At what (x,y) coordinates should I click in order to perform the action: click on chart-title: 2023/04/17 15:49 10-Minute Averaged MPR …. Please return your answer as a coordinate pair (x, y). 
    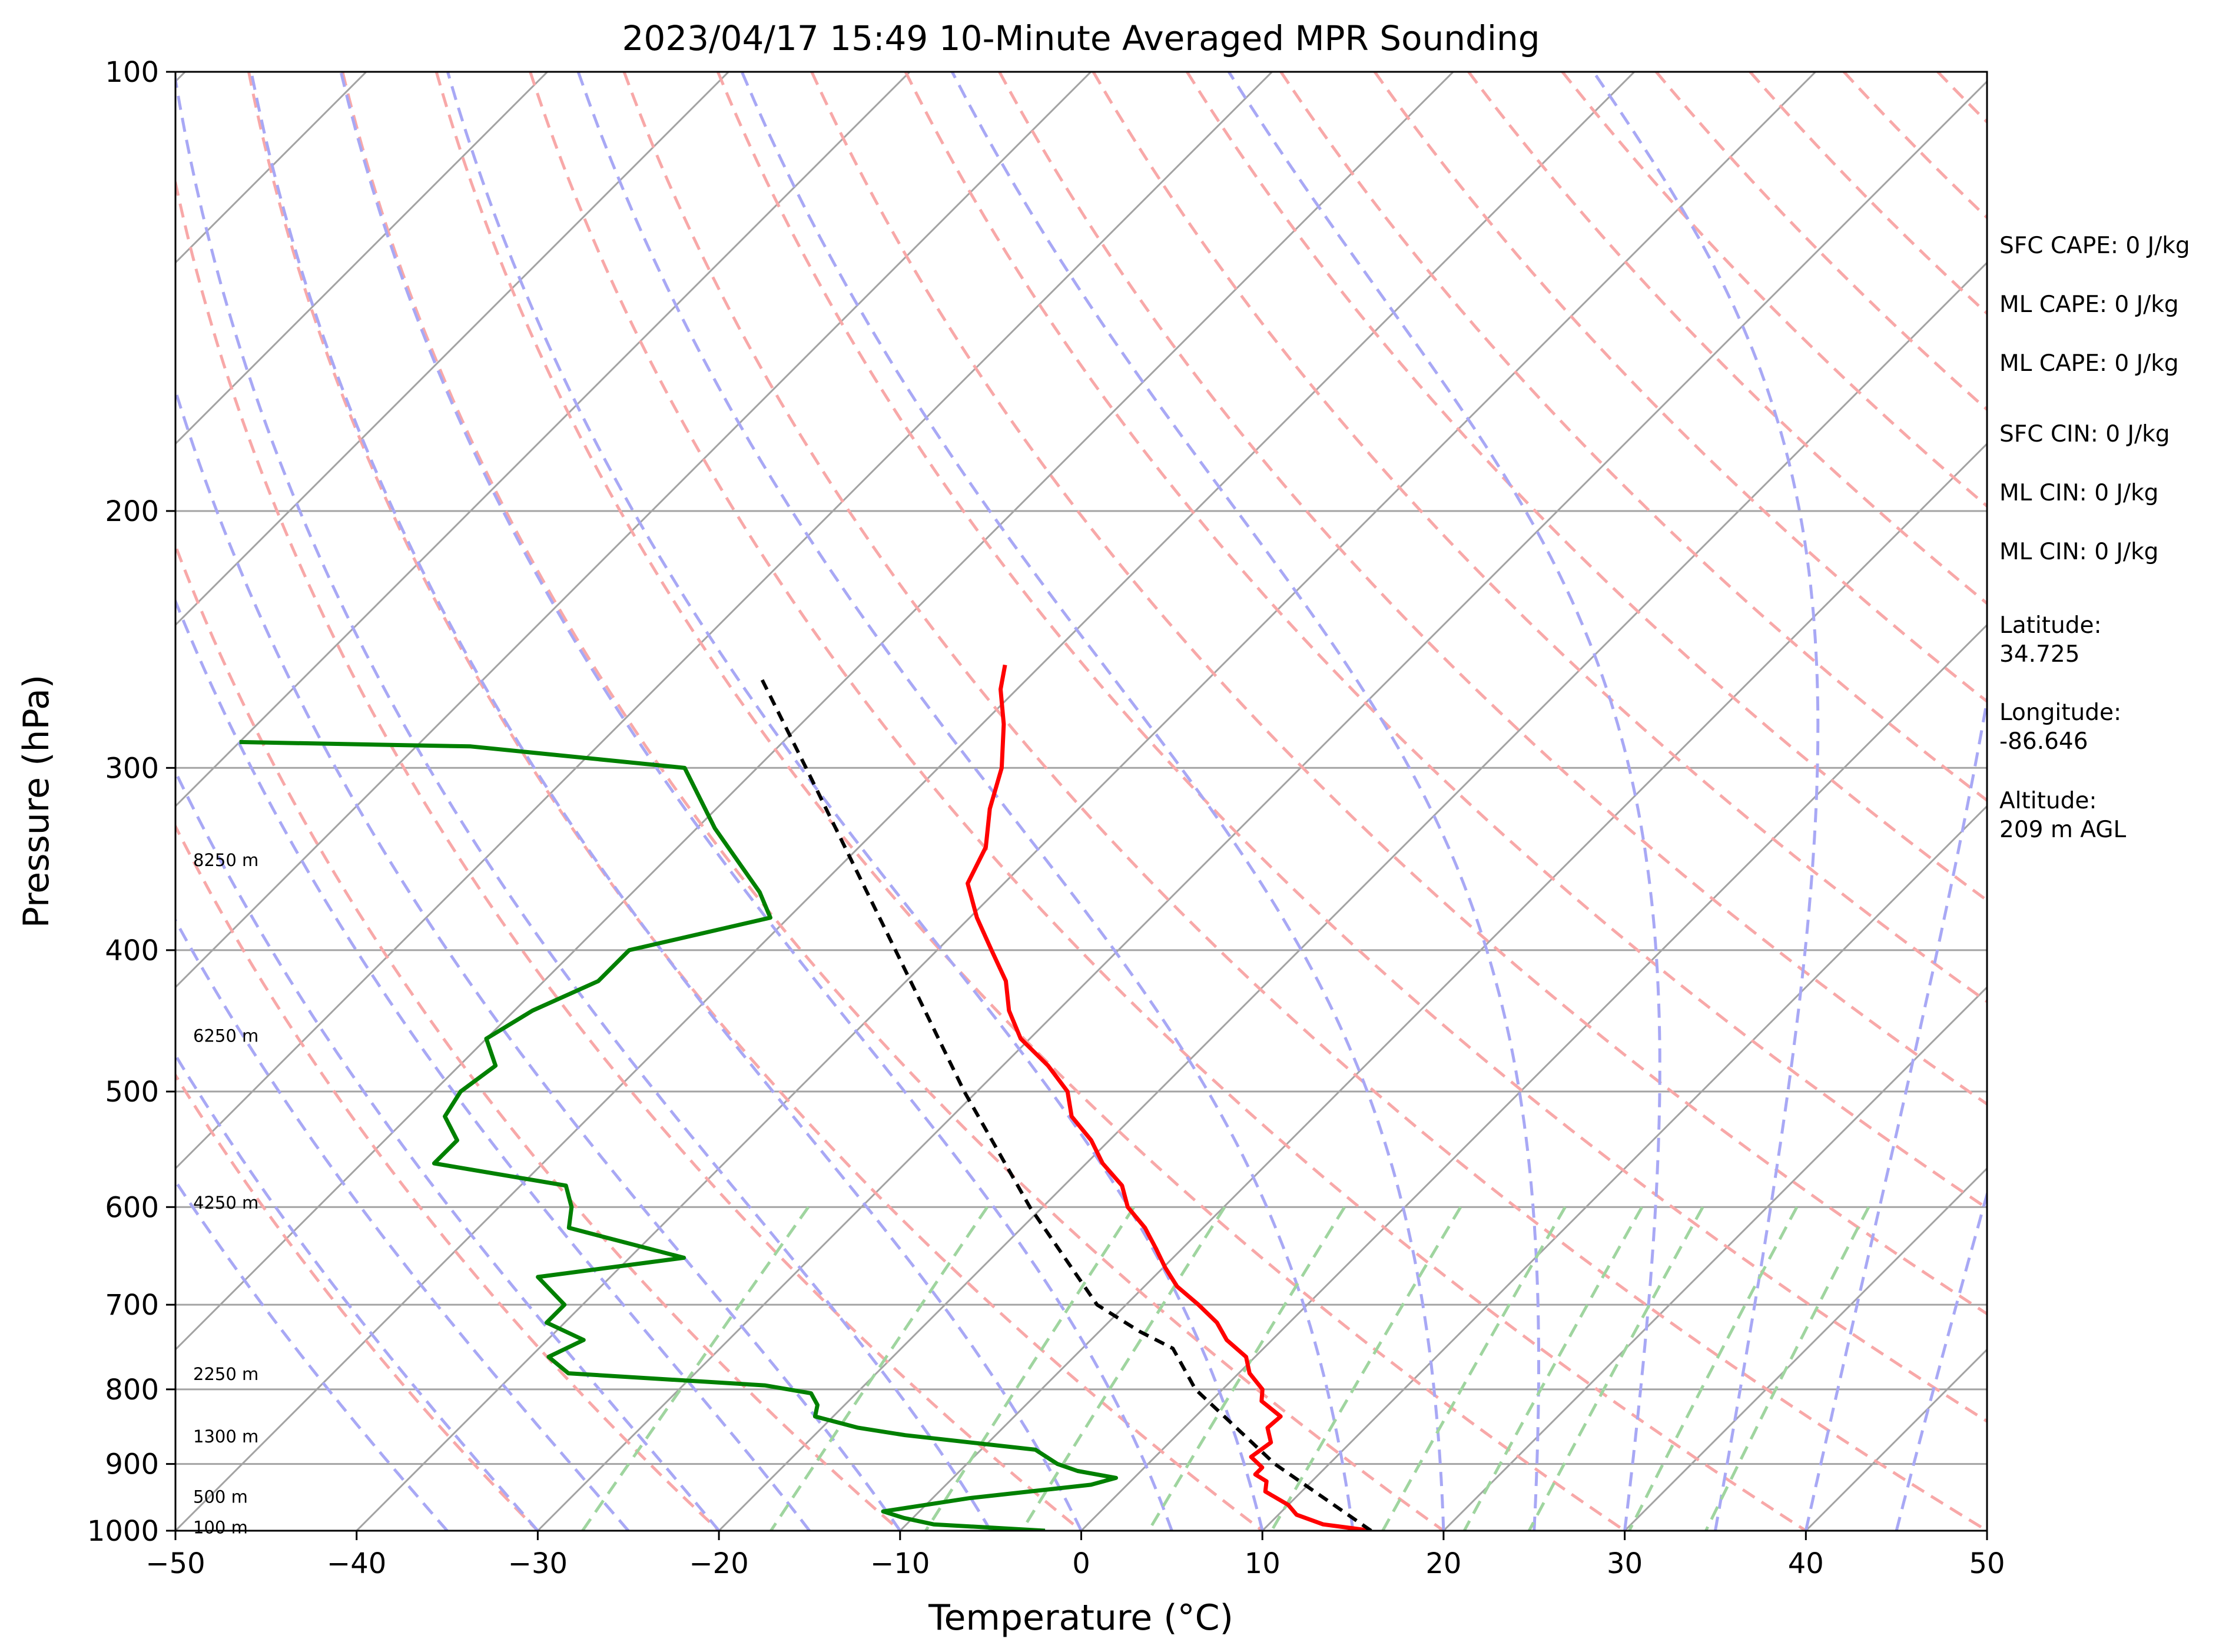
    Looking at the image, I should click on (1081, 38).